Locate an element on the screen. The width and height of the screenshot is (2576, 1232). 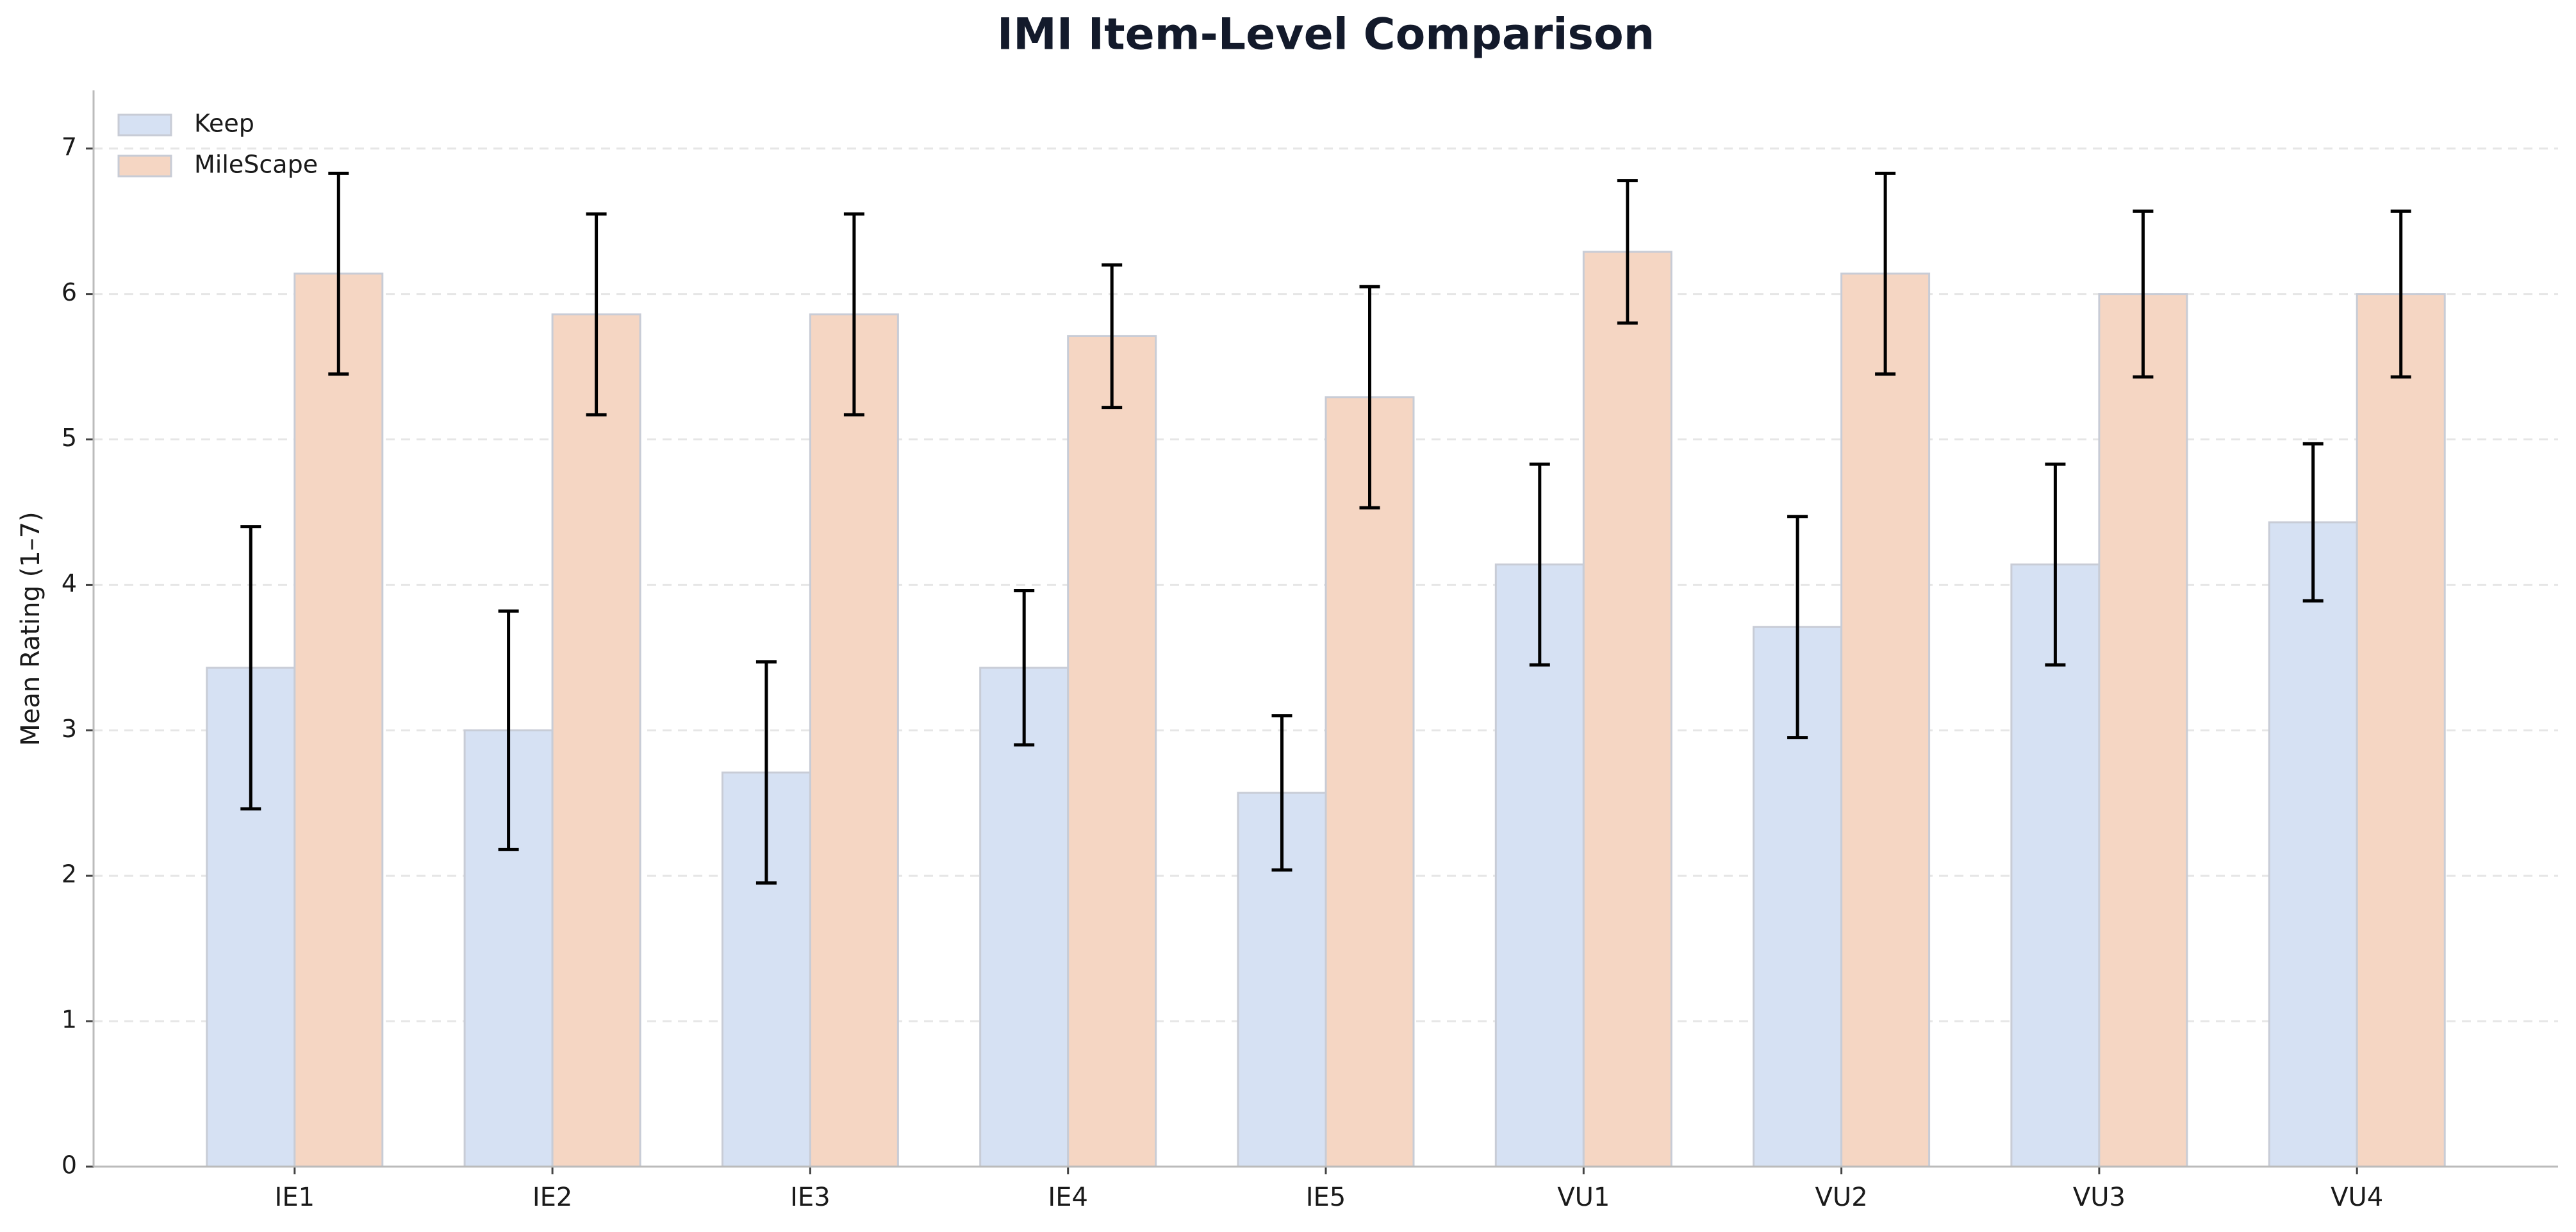
x-tick-label: IE5 is located at coordinates (1326, 1198).